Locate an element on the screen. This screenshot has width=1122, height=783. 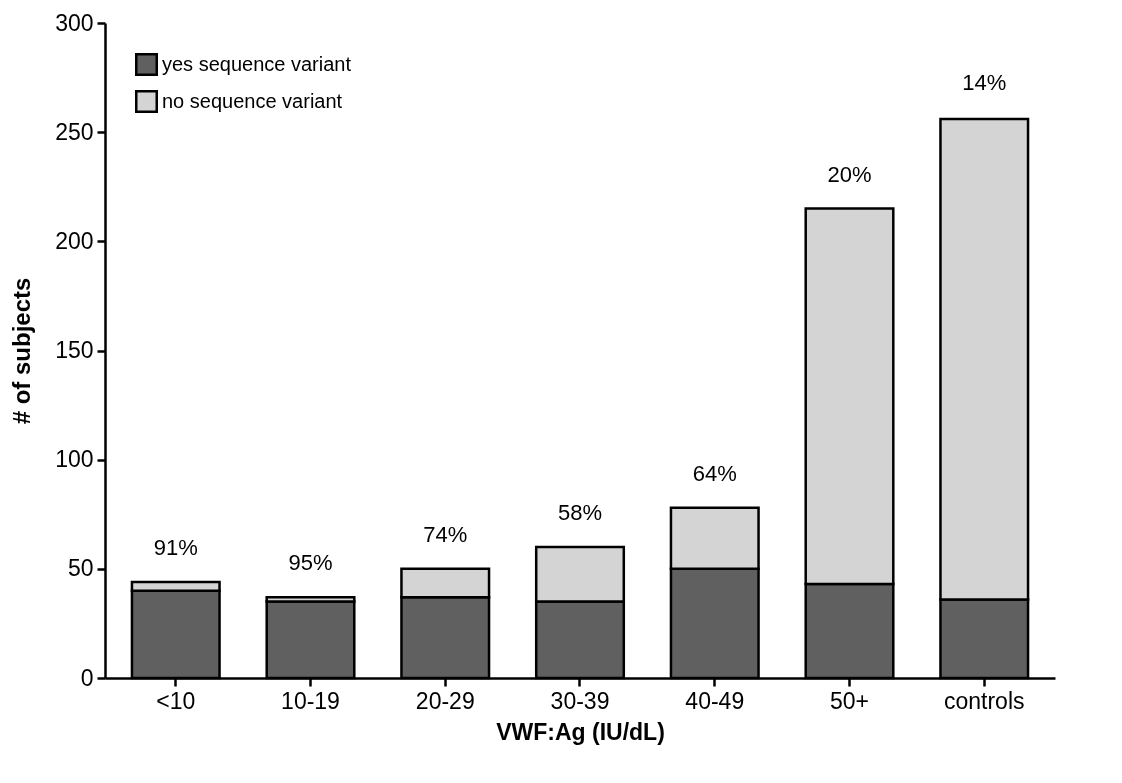
x-tick-label: <10 is located at coordinates (176, 700).